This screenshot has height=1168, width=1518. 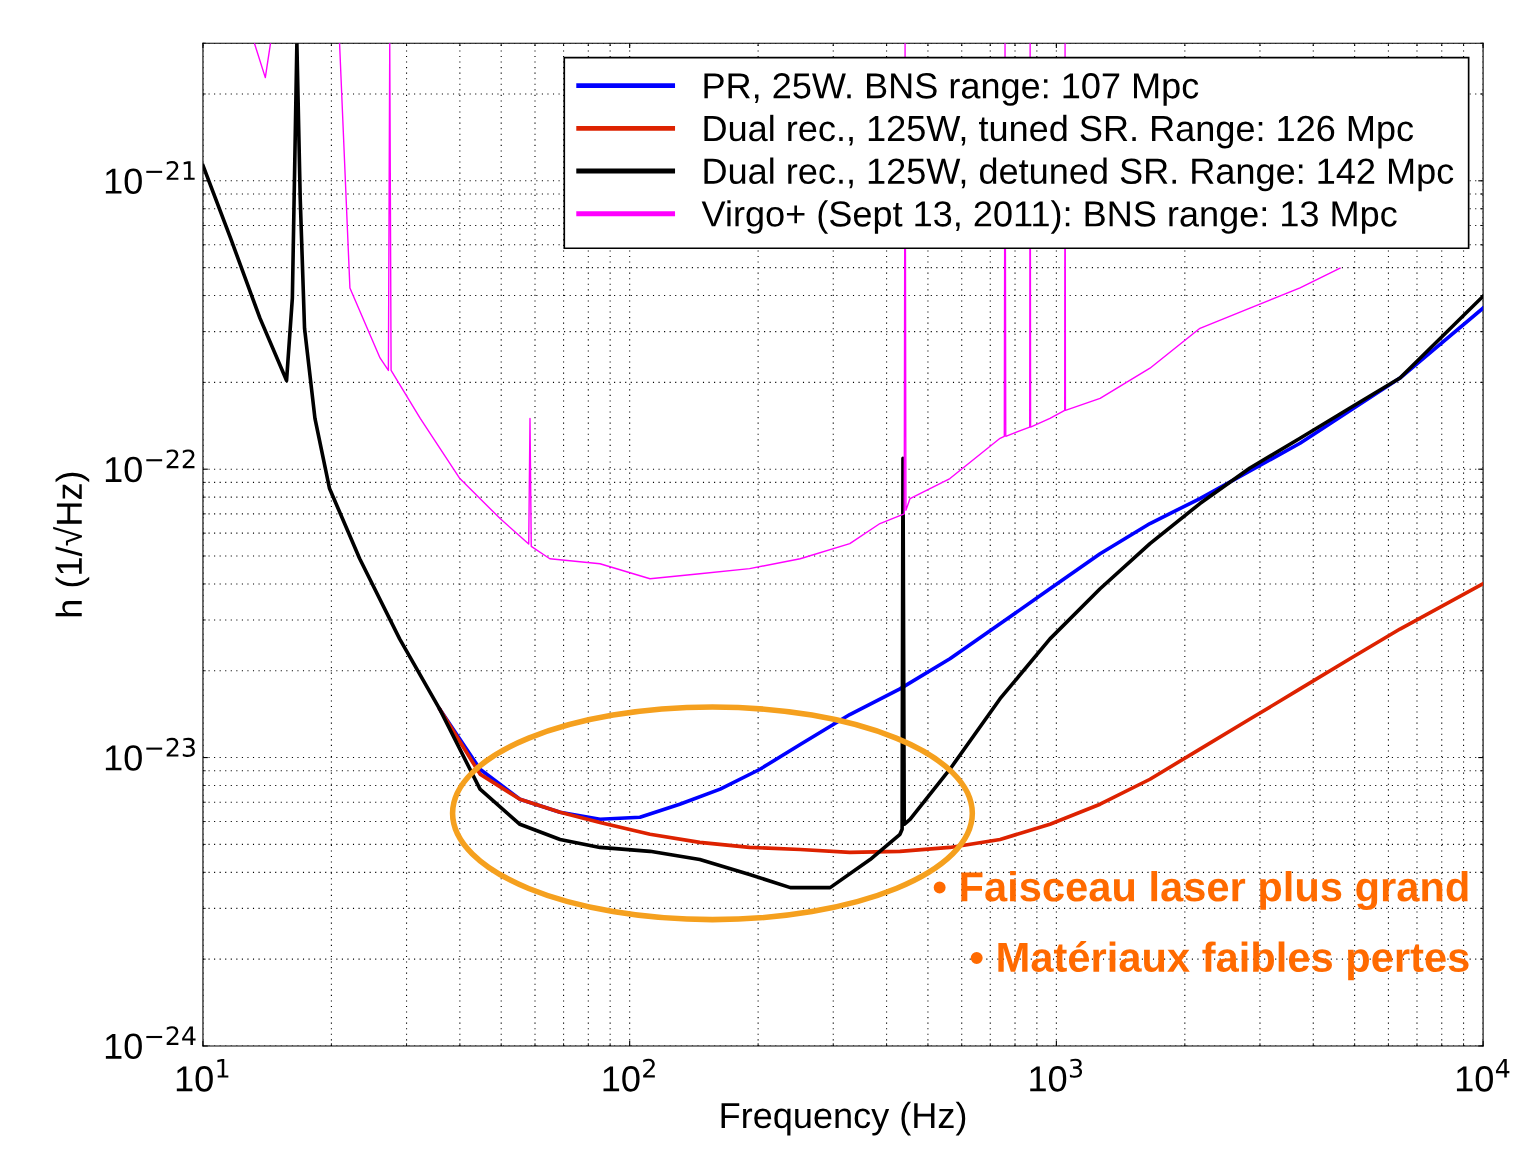 What do you see at coordinates (150, 466) in the screenshot?
I see `y-tick-label: 10$^{−22}$` at bounding box center [150, 466].